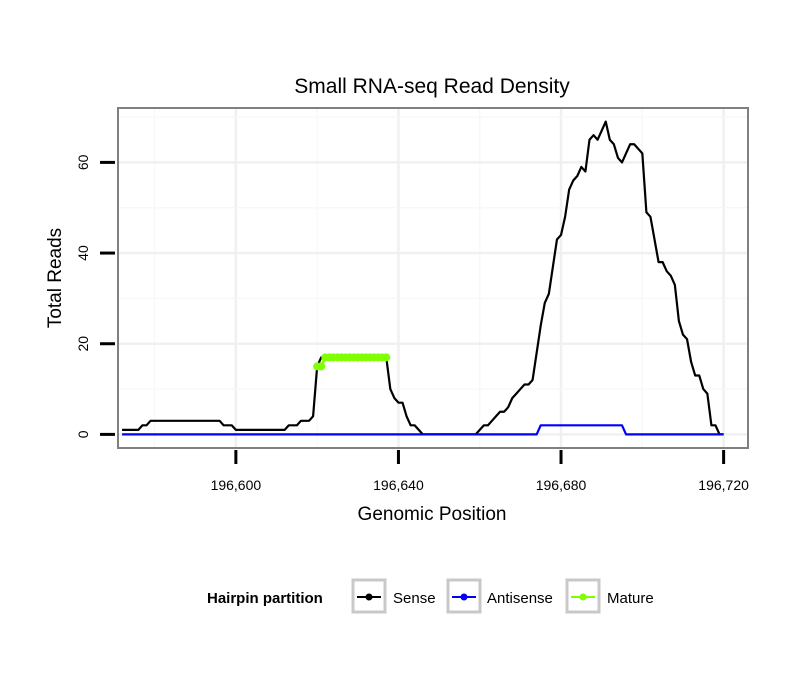 This screenshot has width=810, height=695. I want to click on legend-marker-sense, so click(369, 597).